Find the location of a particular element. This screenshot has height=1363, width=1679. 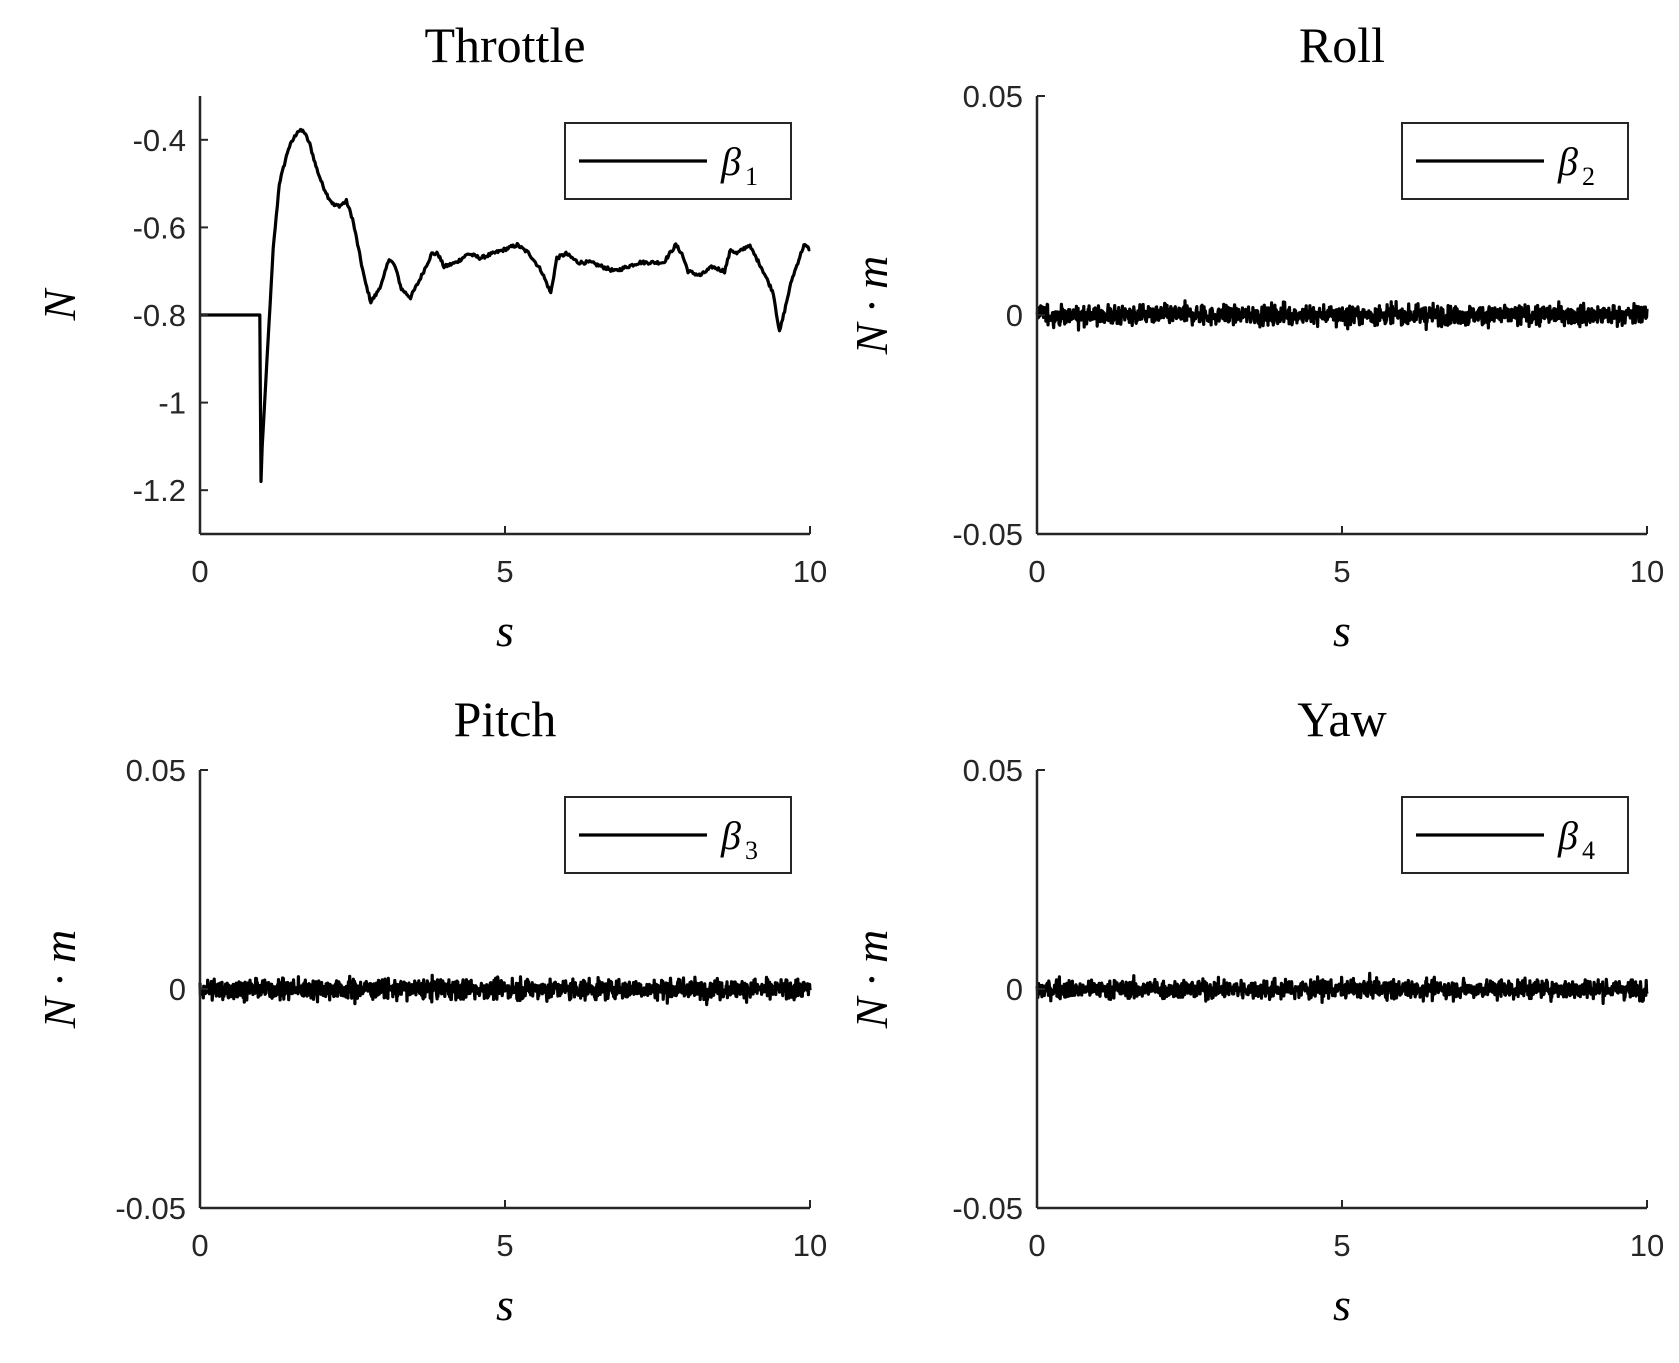

subplot-title: Throttle is located at coordinates (504, 45).